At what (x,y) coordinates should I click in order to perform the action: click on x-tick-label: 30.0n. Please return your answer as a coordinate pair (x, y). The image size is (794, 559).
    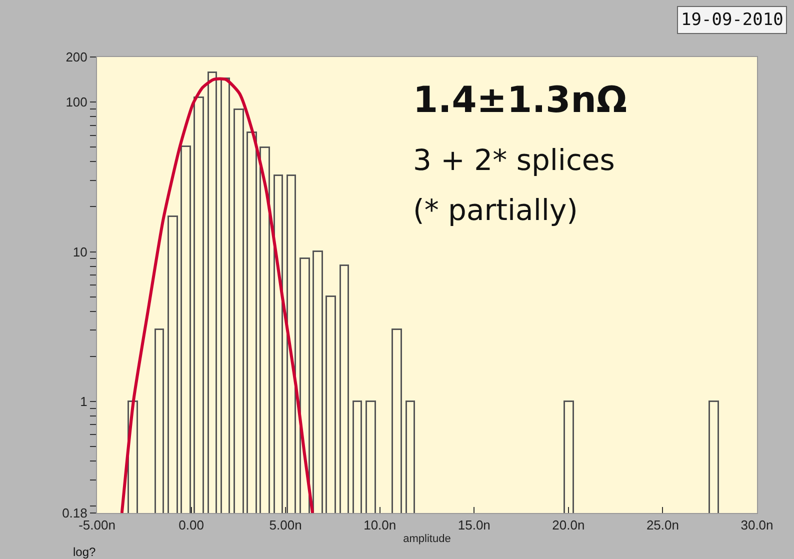
    Looking at the image, I should click on (757, 525).